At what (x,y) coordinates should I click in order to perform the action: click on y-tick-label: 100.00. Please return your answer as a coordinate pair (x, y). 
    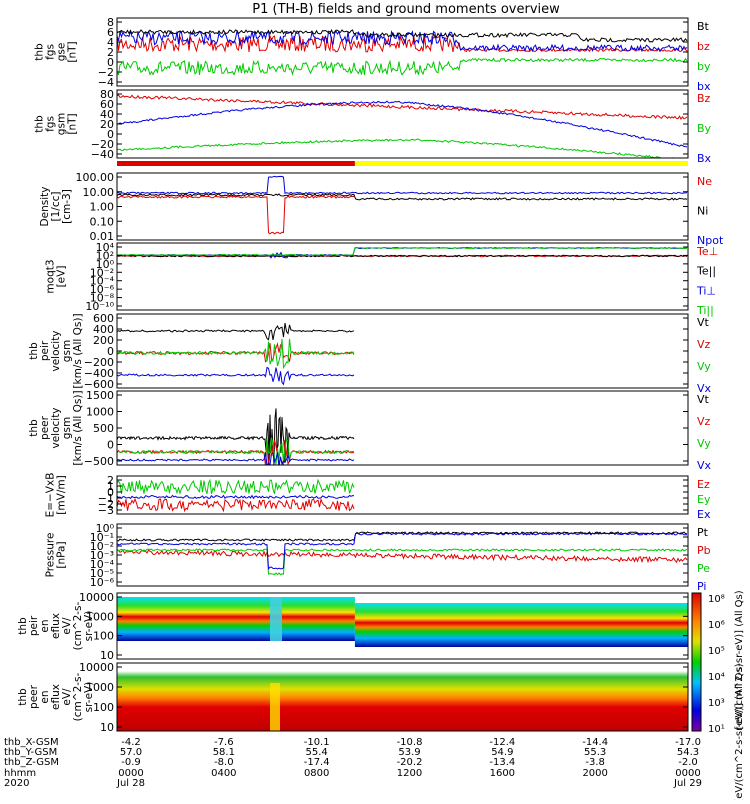
    Looking at the image, I should click on (95, 177).